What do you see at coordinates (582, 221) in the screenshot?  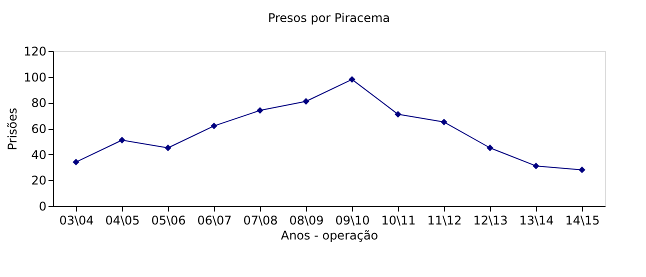 I see `x-tick-label: 14\15` at bounding box center [582, 221].